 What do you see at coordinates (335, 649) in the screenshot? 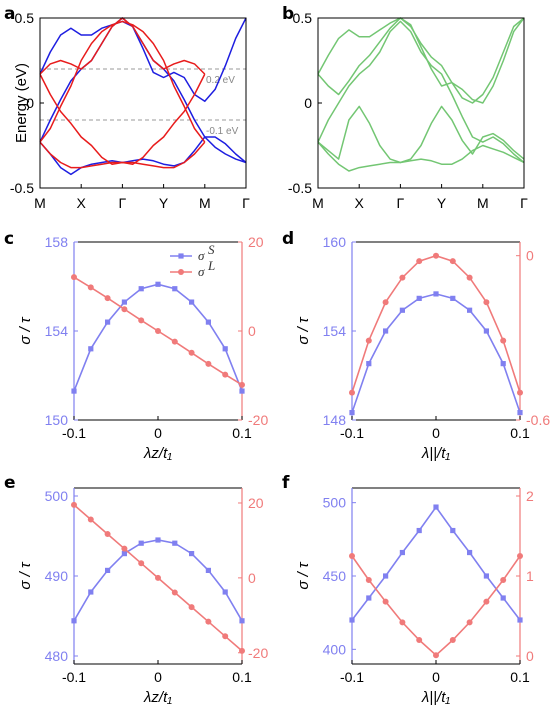
I see `left-tick-label: 400` at bounding box center [335, 649].